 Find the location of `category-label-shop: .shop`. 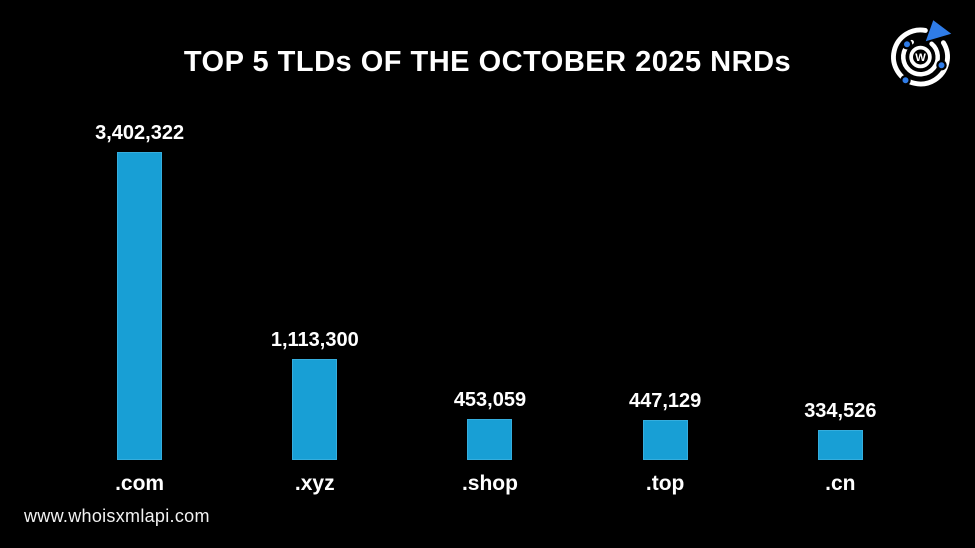

category-label-shop: .shop is located at coordinates (489, 483).